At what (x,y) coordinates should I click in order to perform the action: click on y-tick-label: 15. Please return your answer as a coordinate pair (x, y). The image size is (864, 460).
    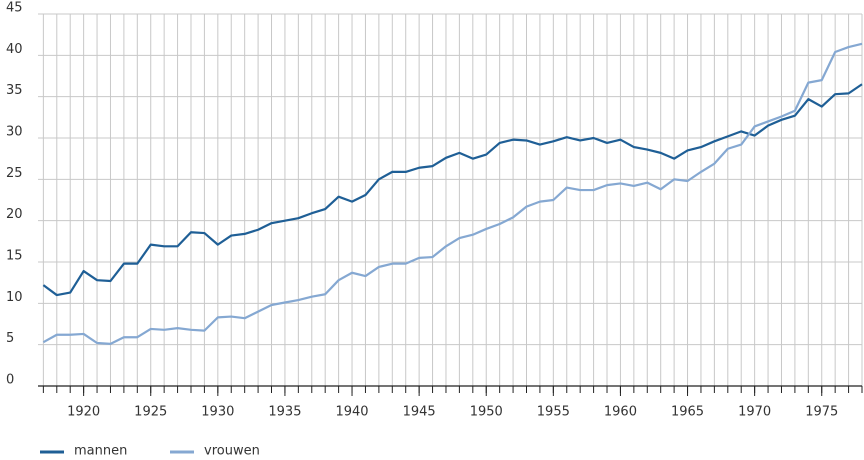
    Looking at the image, I should click on (14, 256).